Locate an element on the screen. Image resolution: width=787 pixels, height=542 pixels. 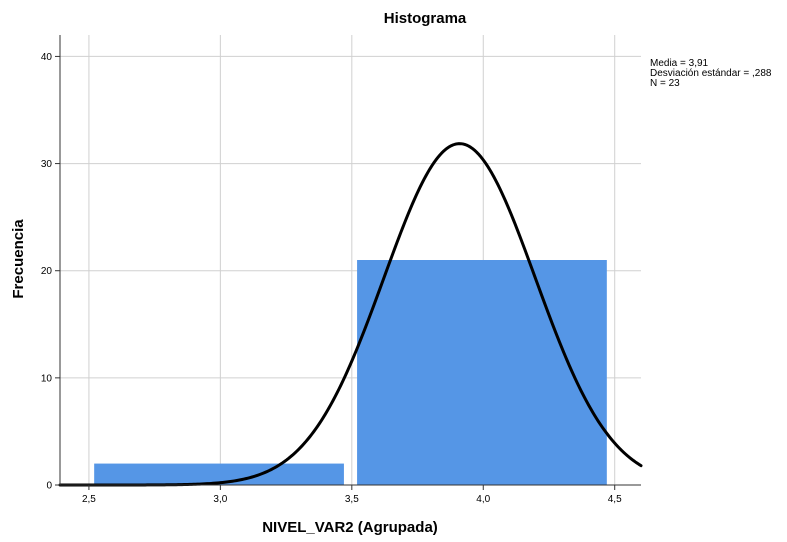
x-tick-label: 4,0 is located at coordinates (483, 499).